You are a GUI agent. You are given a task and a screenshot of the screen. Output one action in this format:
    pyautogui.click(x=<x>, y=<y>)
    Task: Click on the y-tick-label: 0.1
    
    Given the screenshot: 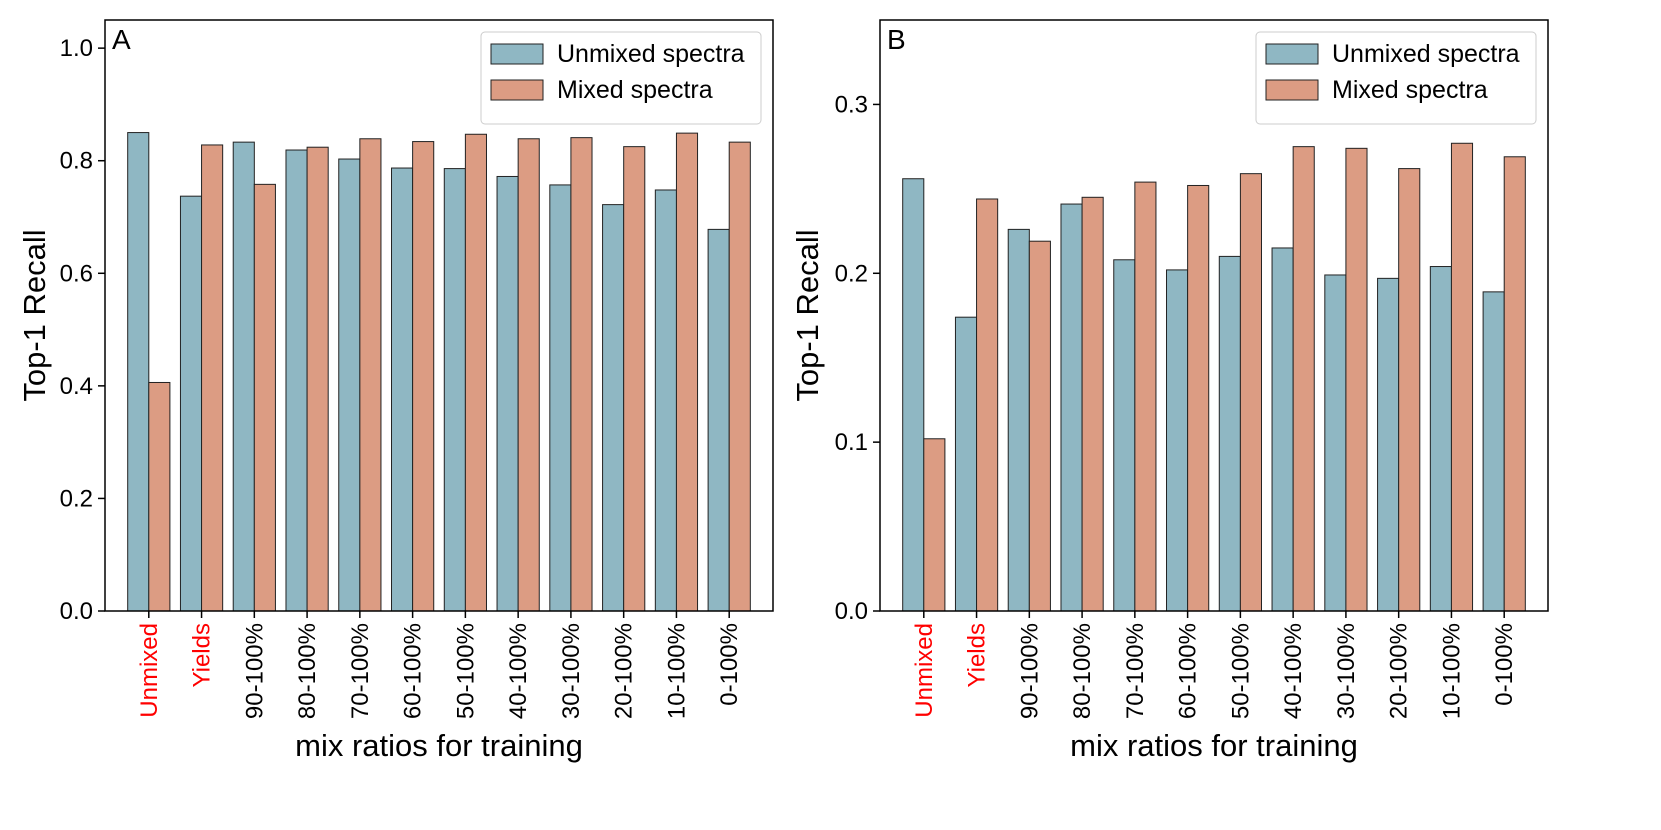 What is the action you would take?
    pyautogui.click(x=851, y=442)
    